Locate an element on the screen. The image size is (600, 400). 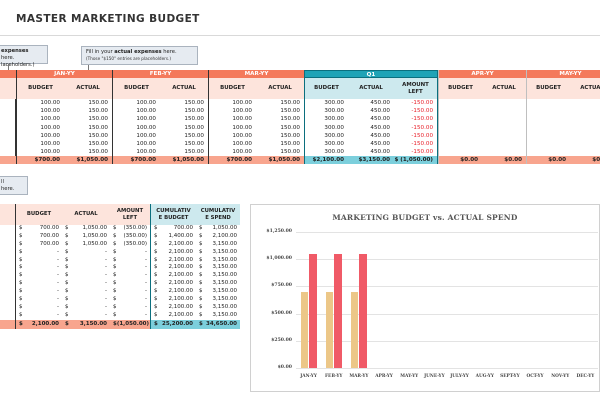
y-axis-tick-label: $500.00 is located at coordinates (281, 313).